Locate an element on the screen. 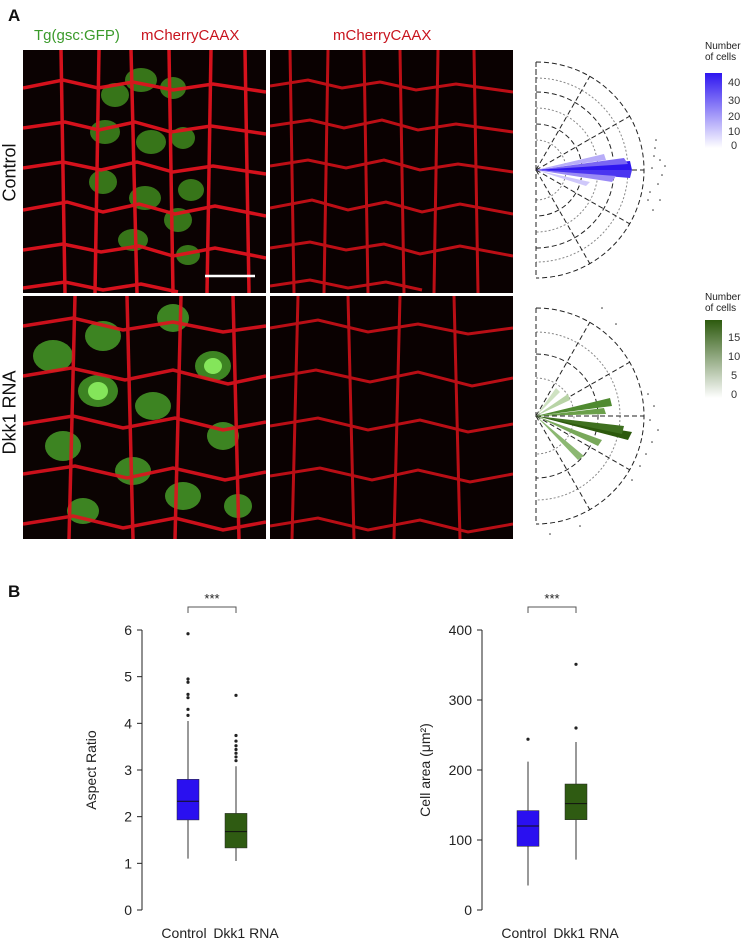 This screenshot has width=747, height=939. dkk1-merge-image is located at coordinates (144, 417).